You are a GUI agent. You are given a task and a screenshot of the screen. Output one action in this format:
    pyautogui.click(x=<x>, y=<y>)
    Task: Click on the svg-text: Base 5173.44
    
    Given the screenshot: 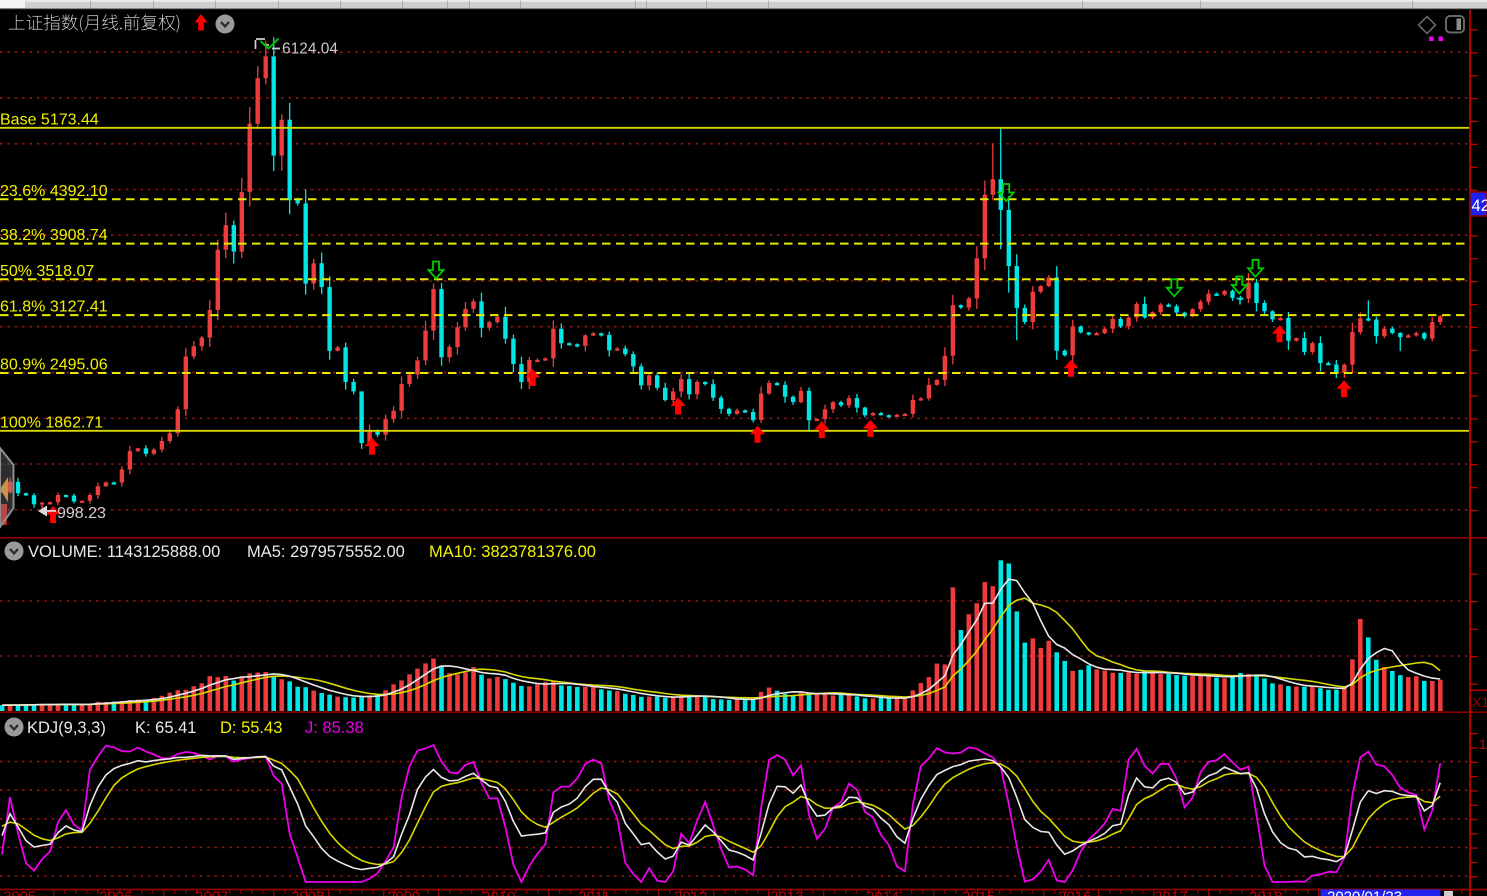 What is the action you would take?
    pyautogui.click(x=49, y=119)
    